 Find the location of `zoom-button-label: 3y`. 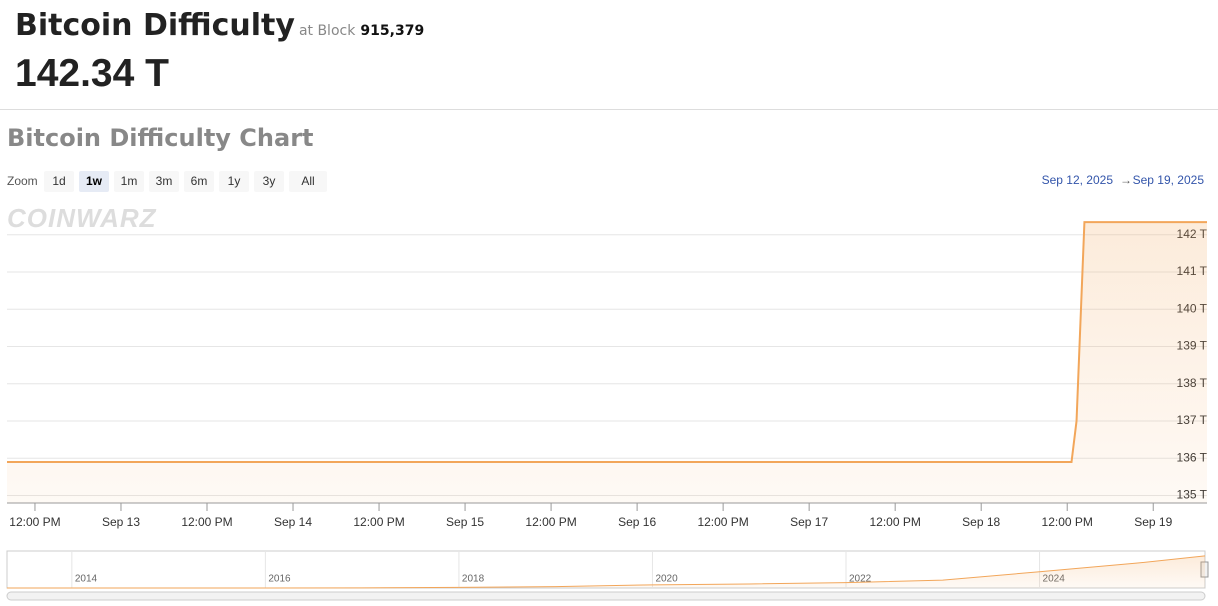

zoom-button-label: 3y is located at coordinates (269, 181).